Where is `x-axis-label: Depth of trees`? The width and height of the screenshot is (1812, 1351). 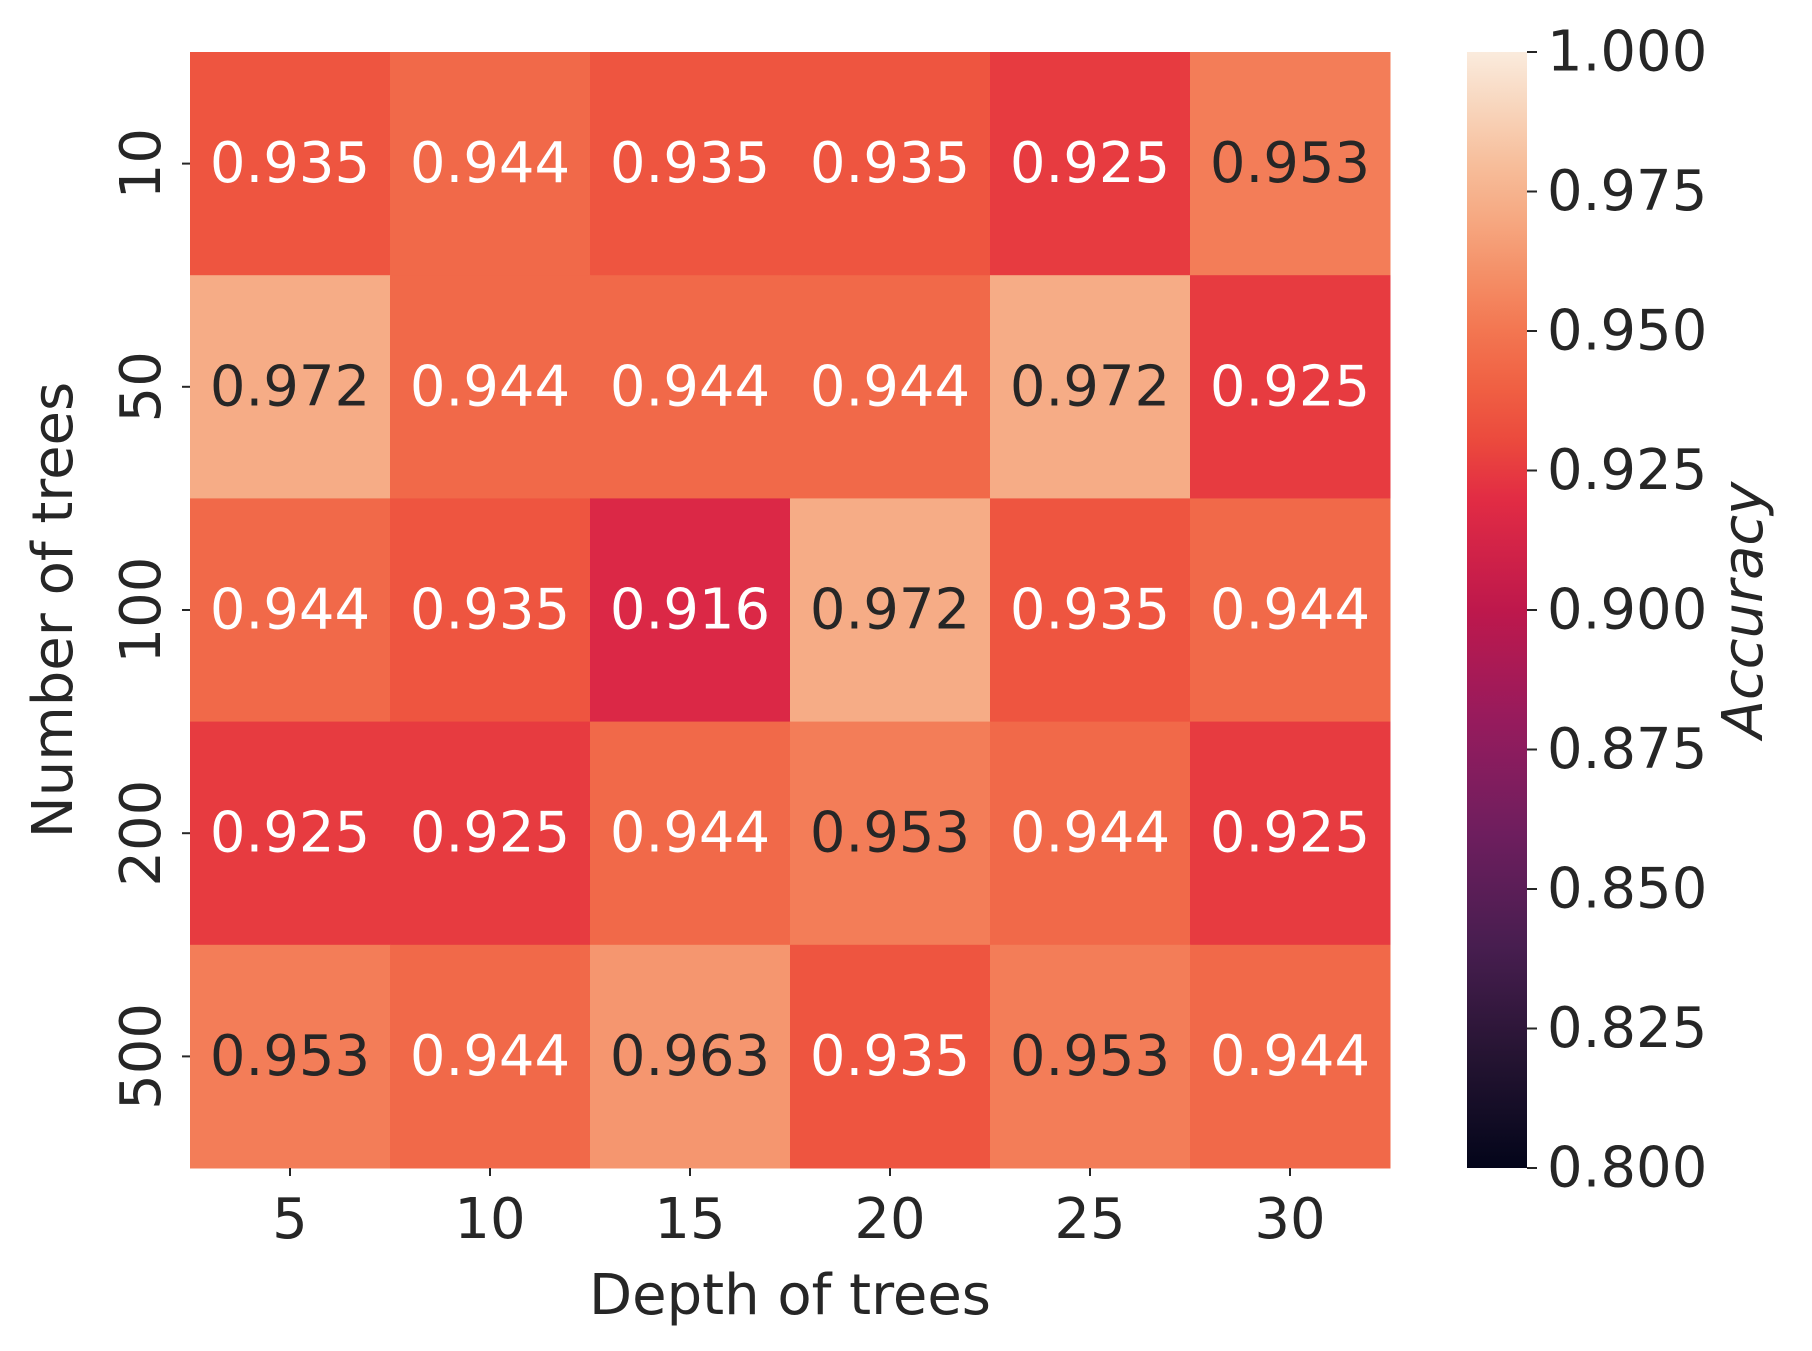
x-axis-label: Depth of trees is located at coordinates (790, 1295).